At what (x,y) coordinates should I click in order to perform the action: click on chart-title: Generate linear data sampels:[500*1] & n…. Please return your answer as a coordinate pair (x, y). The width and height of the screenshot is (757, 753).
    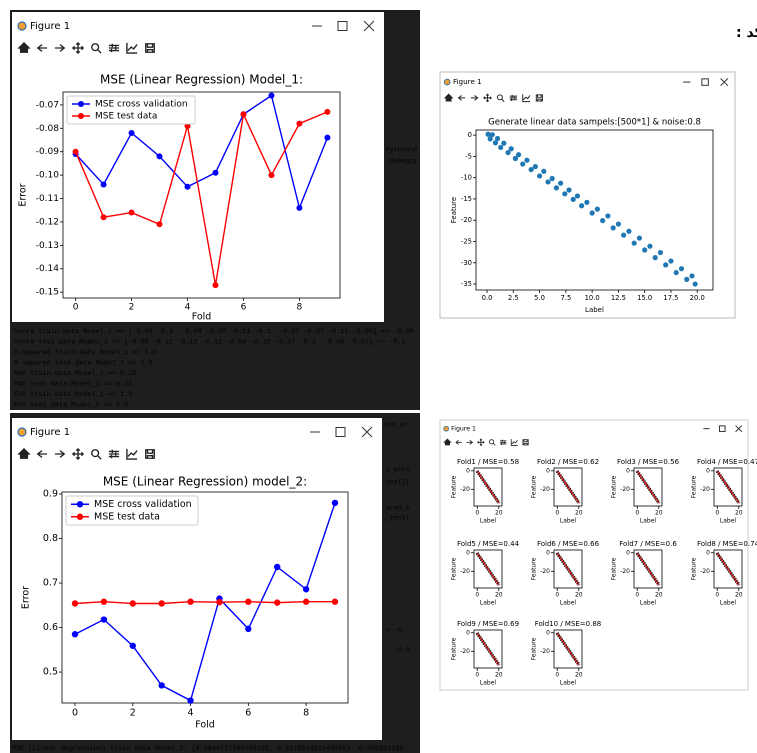
    Looking at the image, I should click on (594, 123).